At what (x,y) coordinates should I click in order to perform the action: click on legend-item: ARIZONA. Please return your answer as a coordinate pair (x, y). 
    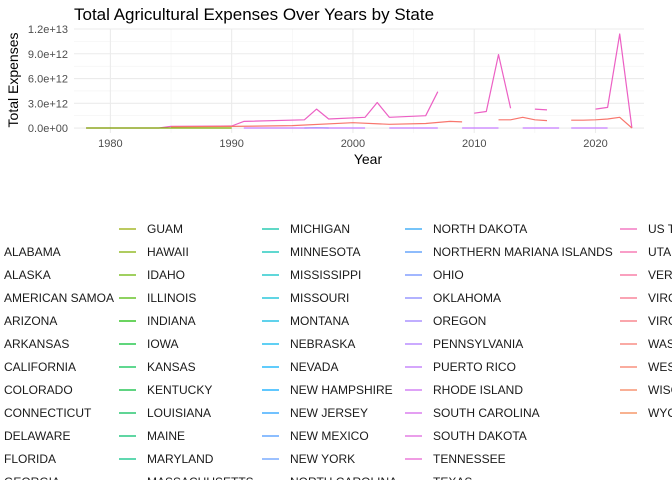
    Looking at the image, I should click on (30, 321).